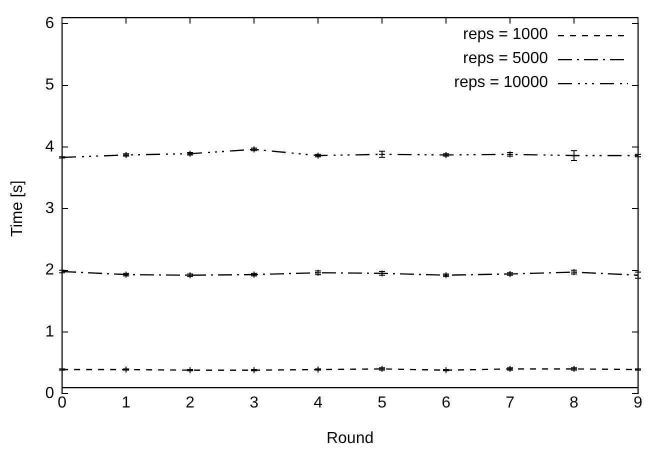 This screenshot has height=458, width=656. What do you see at coordinates (254, 403) in the screenshot?
I see `x-tick-label: 3` at bounding box center [254, 403].